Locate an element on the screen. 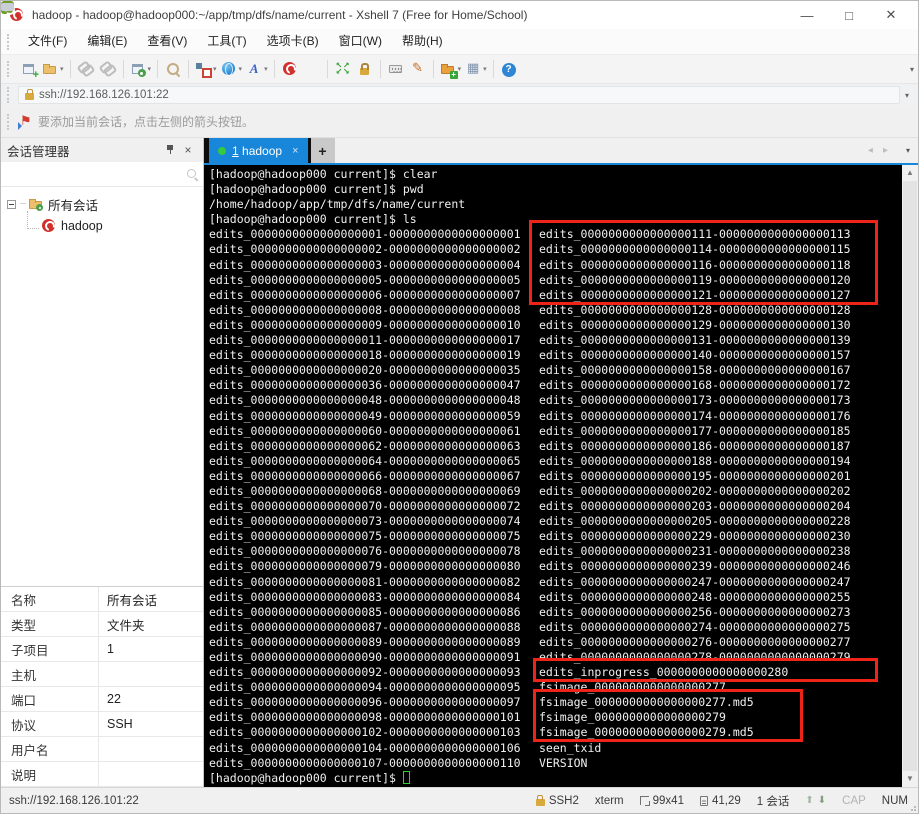 The image size is (919, 814). status-caps: CAP is located at coordinates (854, 800).